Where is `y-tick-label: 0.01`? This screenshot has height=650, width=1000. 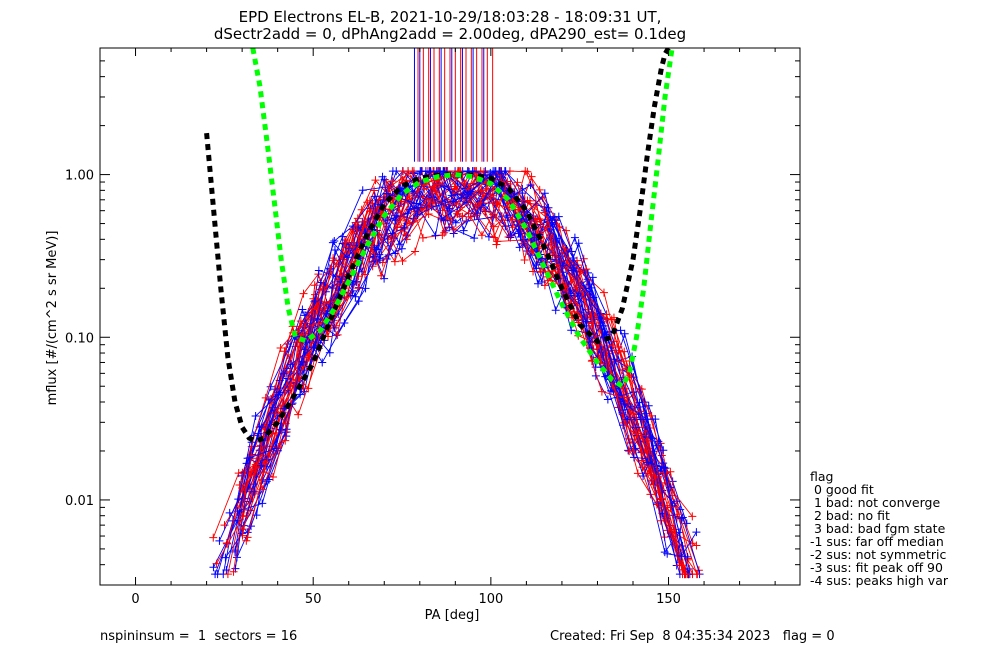
y-tick-label: 0.01 is located at coordinates (79, 501).